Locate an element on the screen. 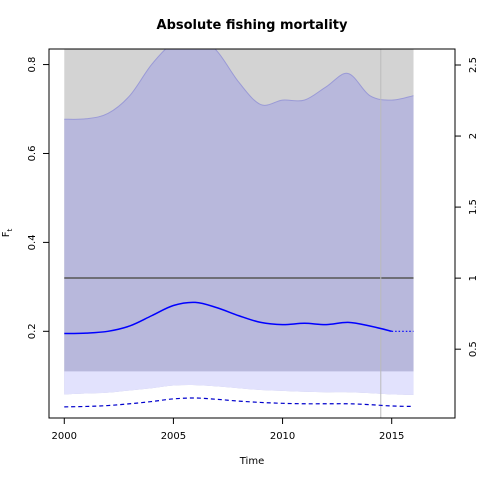 The height and width of the screenshot is (480, 480). y-tick-label: 0.8 is located at coordinates (32, 65).